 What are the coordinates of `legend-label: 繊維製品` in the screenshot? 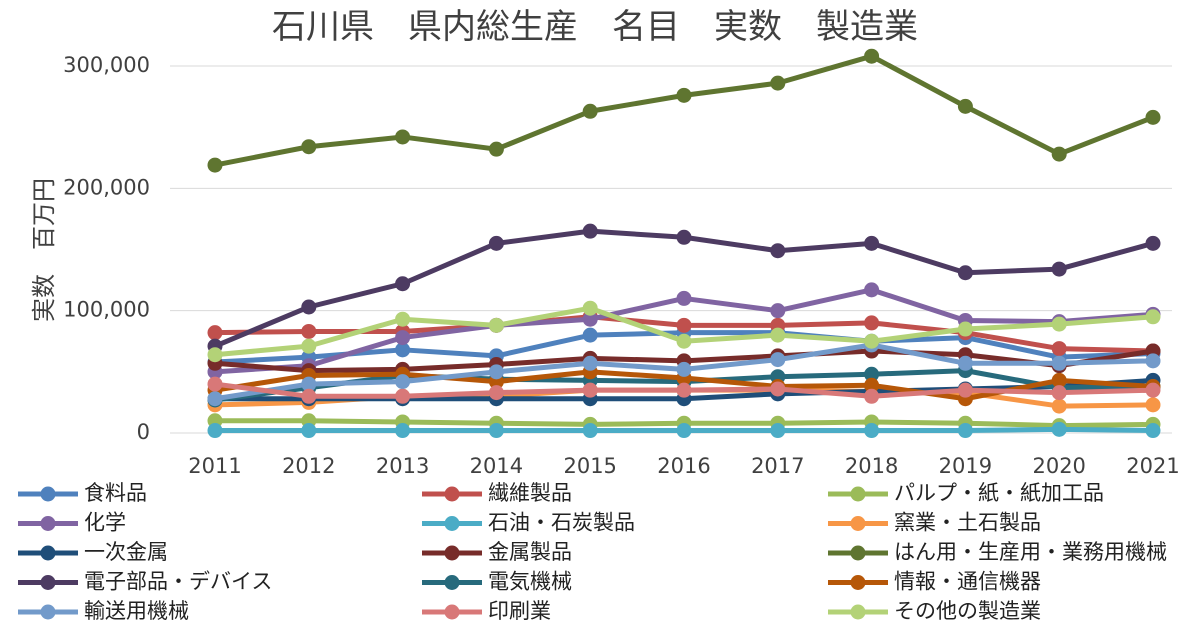 It's located at (530, 493).